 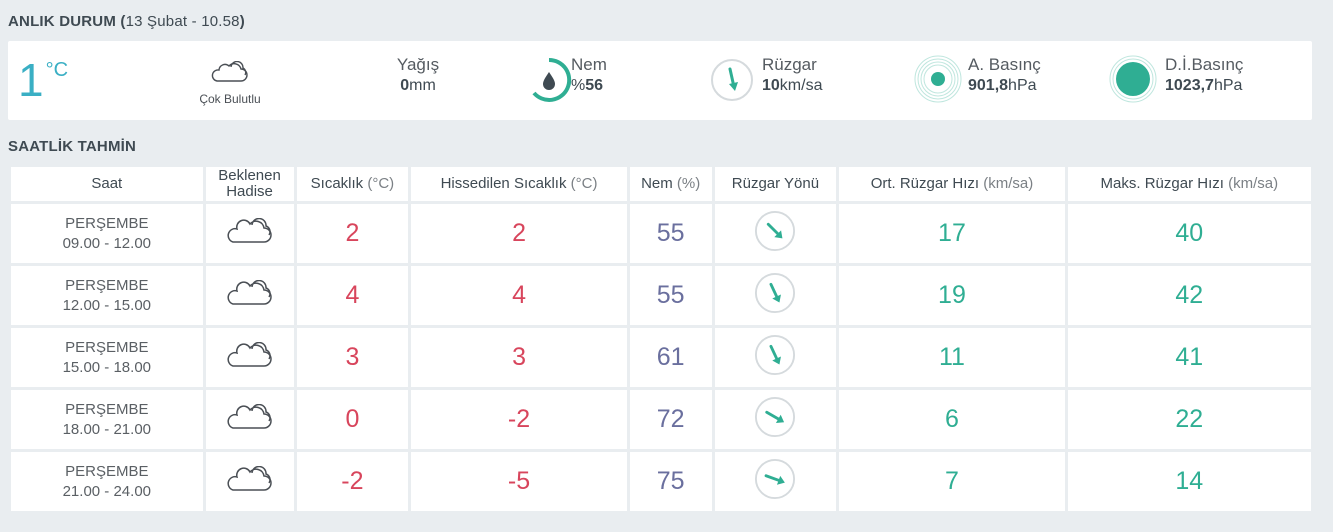 I want to click on hourly-forecast-title: SAATLİK TAHMİN, so click(x=72, y=146).